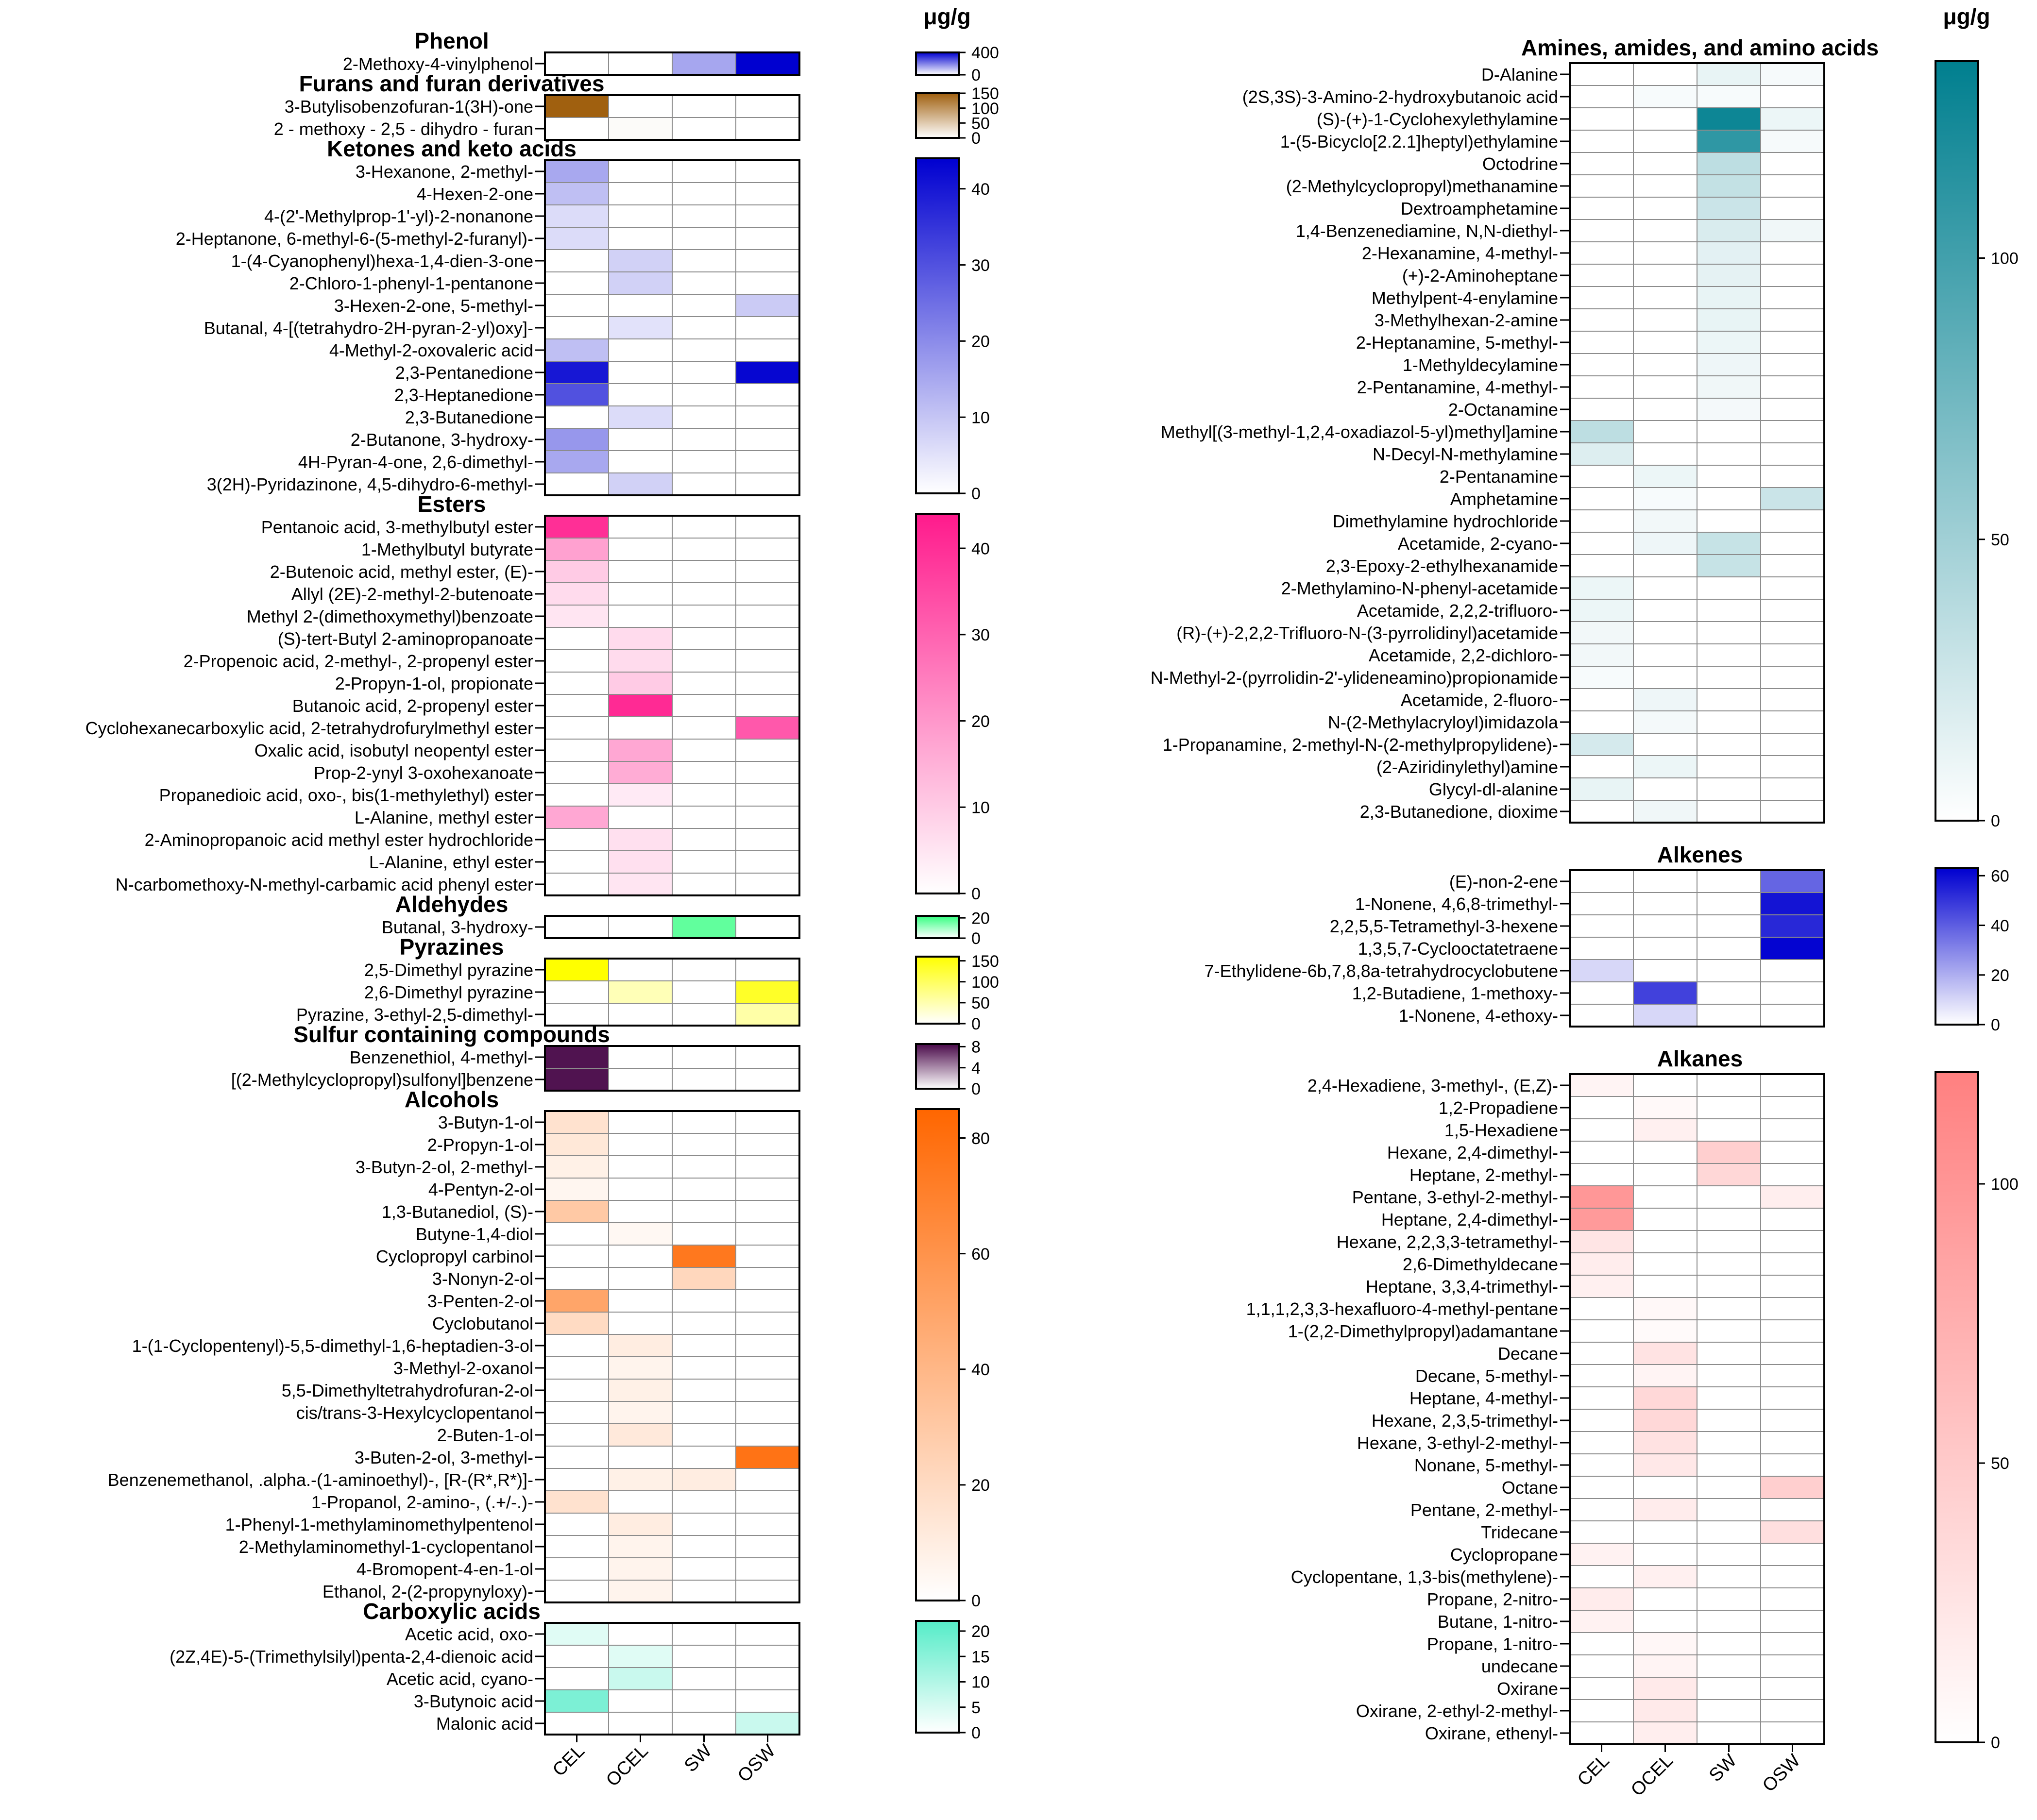 Image resolution: width=2037 pixels, height=1820 pixels. I want to click on row-label: 2 - methoxy - 2,5 - dihydro - furan, so click(403, 129).